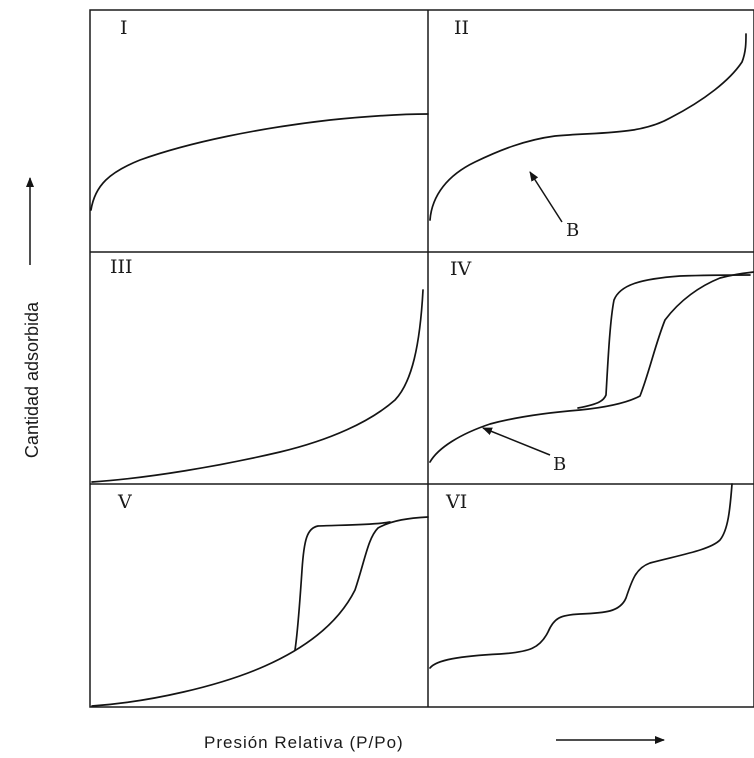  Describe the element at coordinates (121, 267) in the screenshot. I see `panel-label: III` at that location.